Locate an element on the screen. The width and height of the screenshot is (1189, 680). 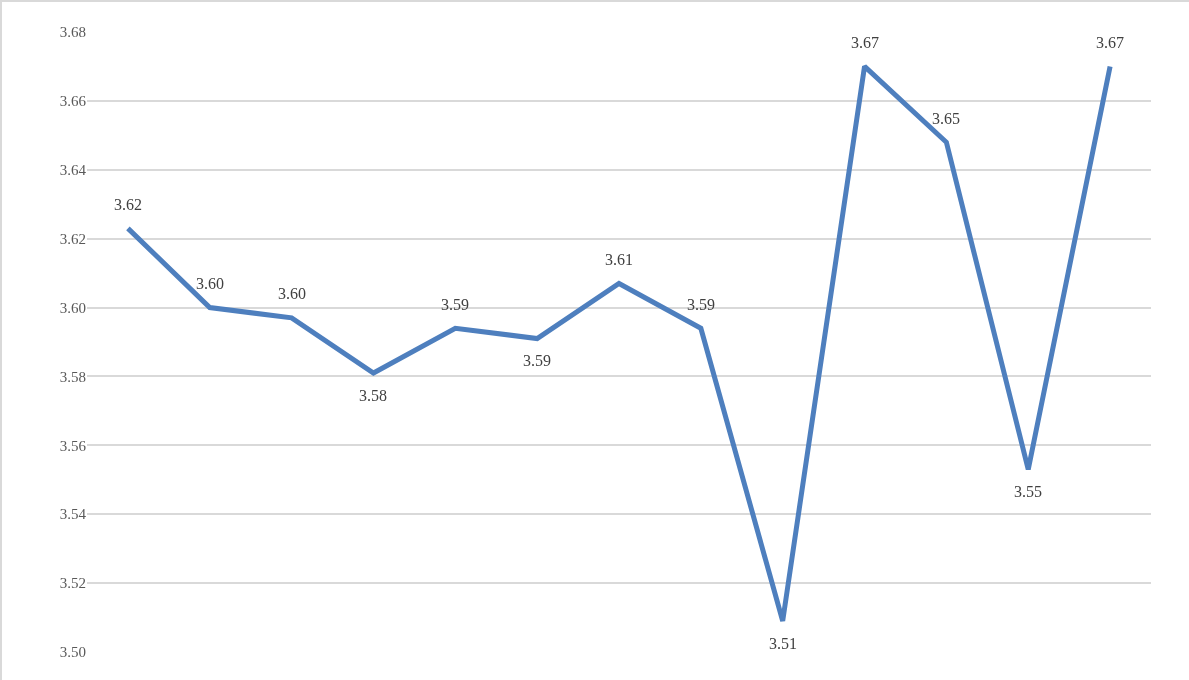
data-label: 3.61 is located at coordinates (619, 259).